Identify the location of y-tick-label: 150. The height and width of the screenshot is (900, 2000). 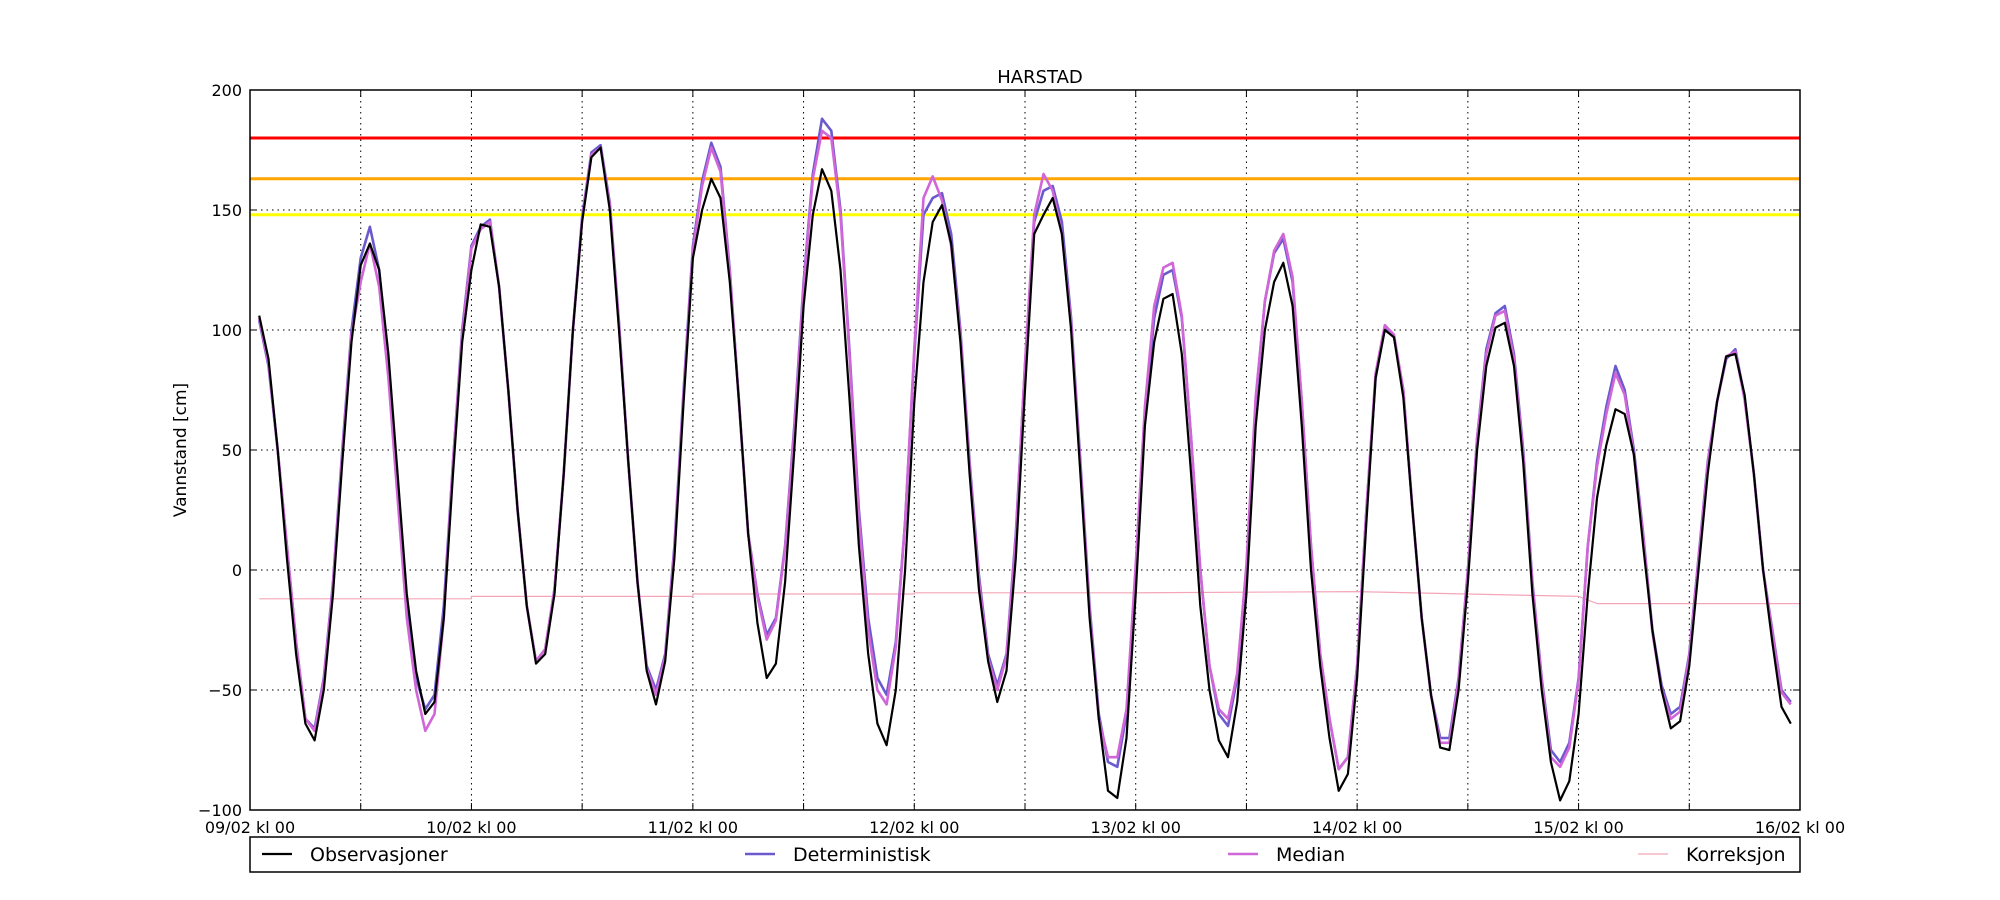
(226, 210).